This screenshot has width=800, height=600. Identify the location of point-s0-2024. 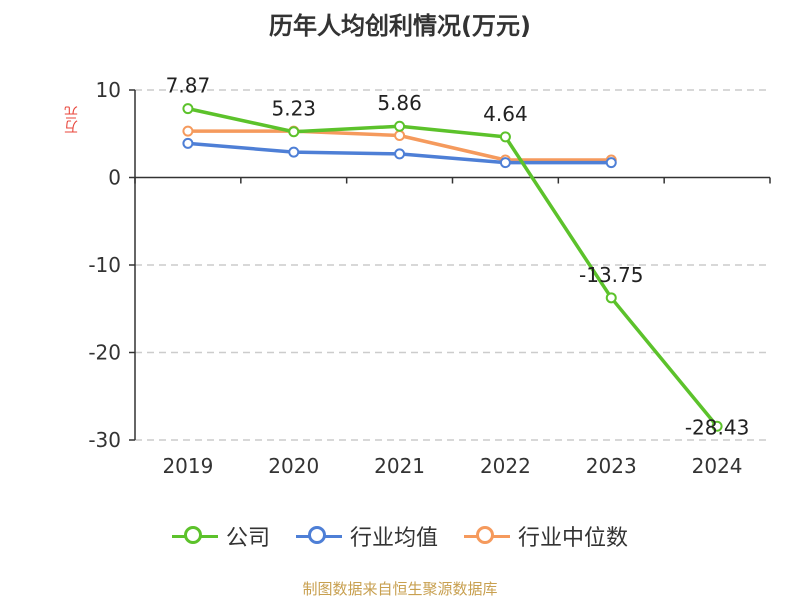
(717, 426).